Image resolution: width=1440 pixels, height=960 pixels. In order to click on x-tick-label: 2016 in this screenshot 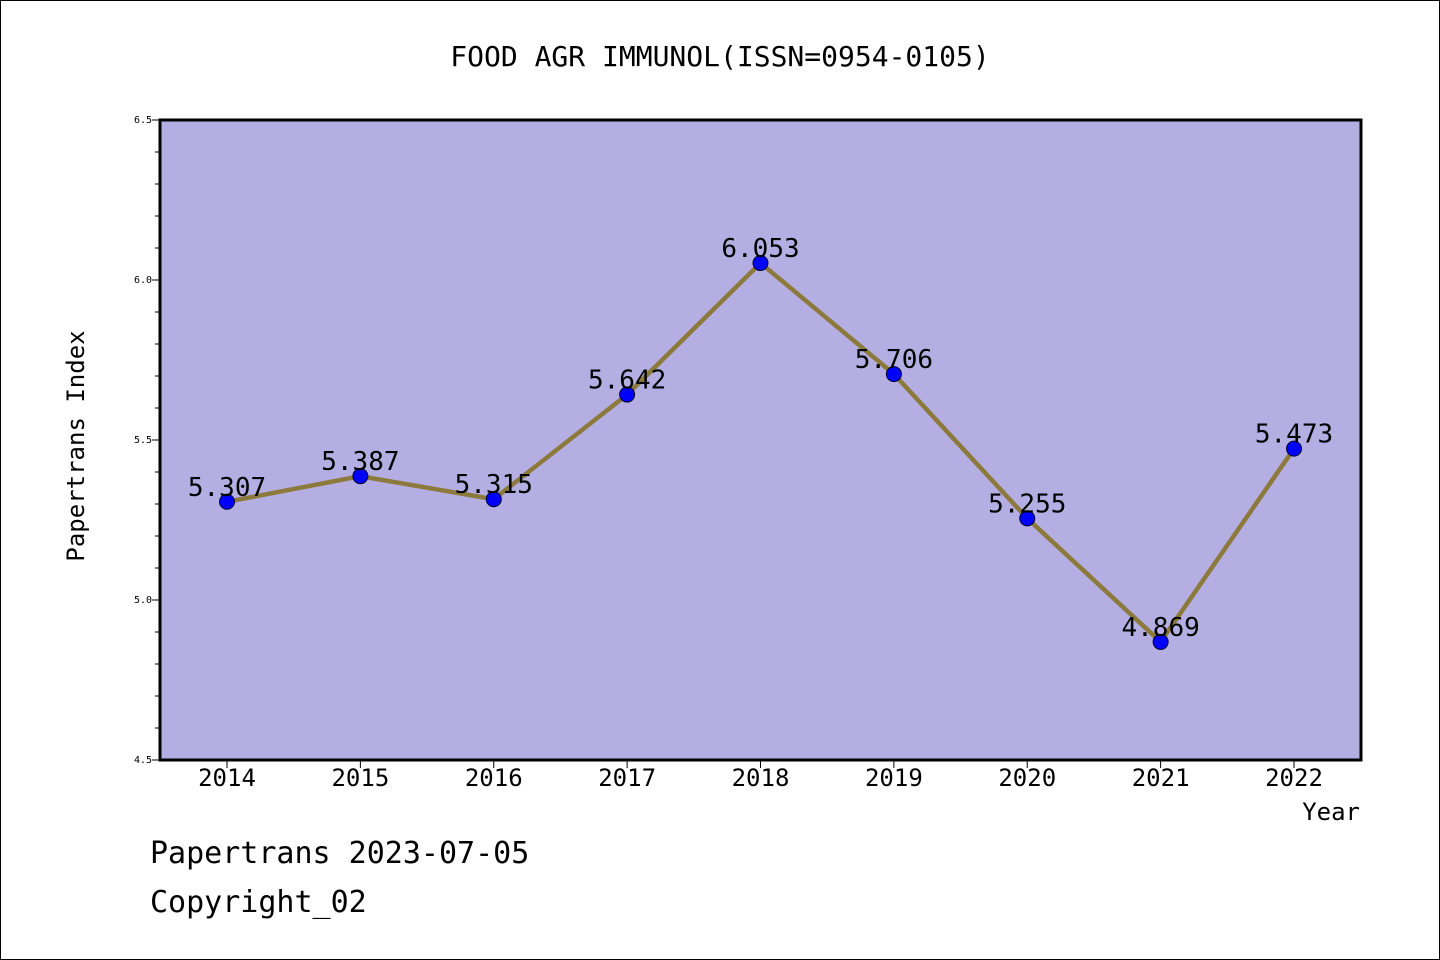, I will do `click(494, 778)`.